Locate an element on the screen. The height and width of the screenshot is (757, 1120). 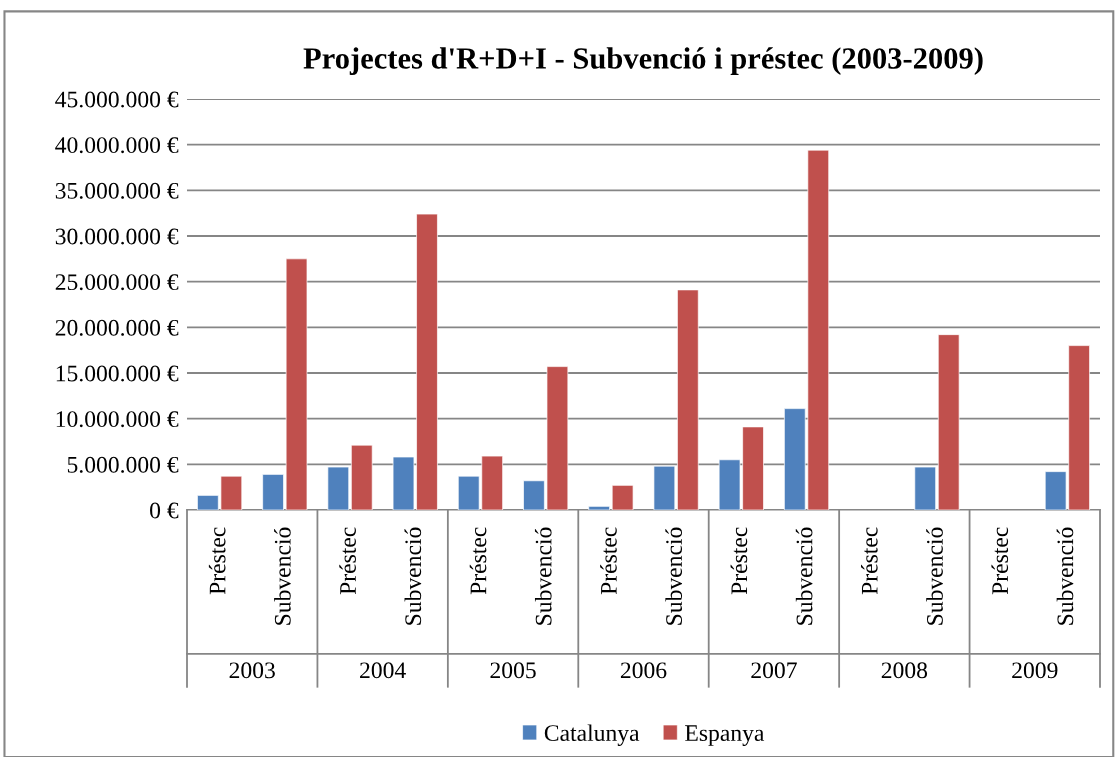
y-tick-label: 40.000.000 € is located at coordinates (117, 145).